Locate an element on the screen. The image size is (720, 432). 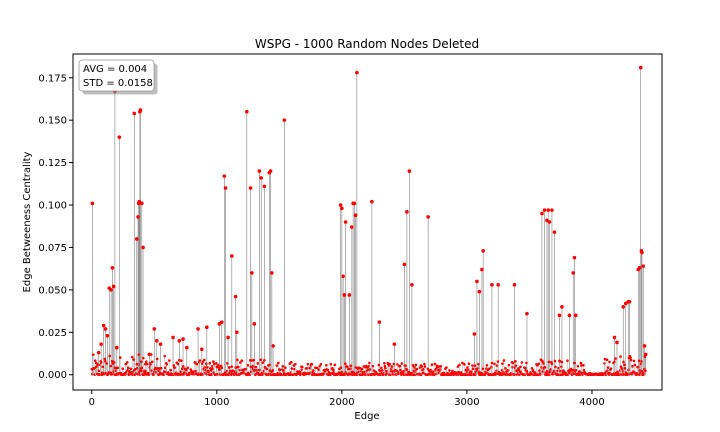
y-axis-label: Edge Betweeness Centrality is located at coordinates (27, 221).